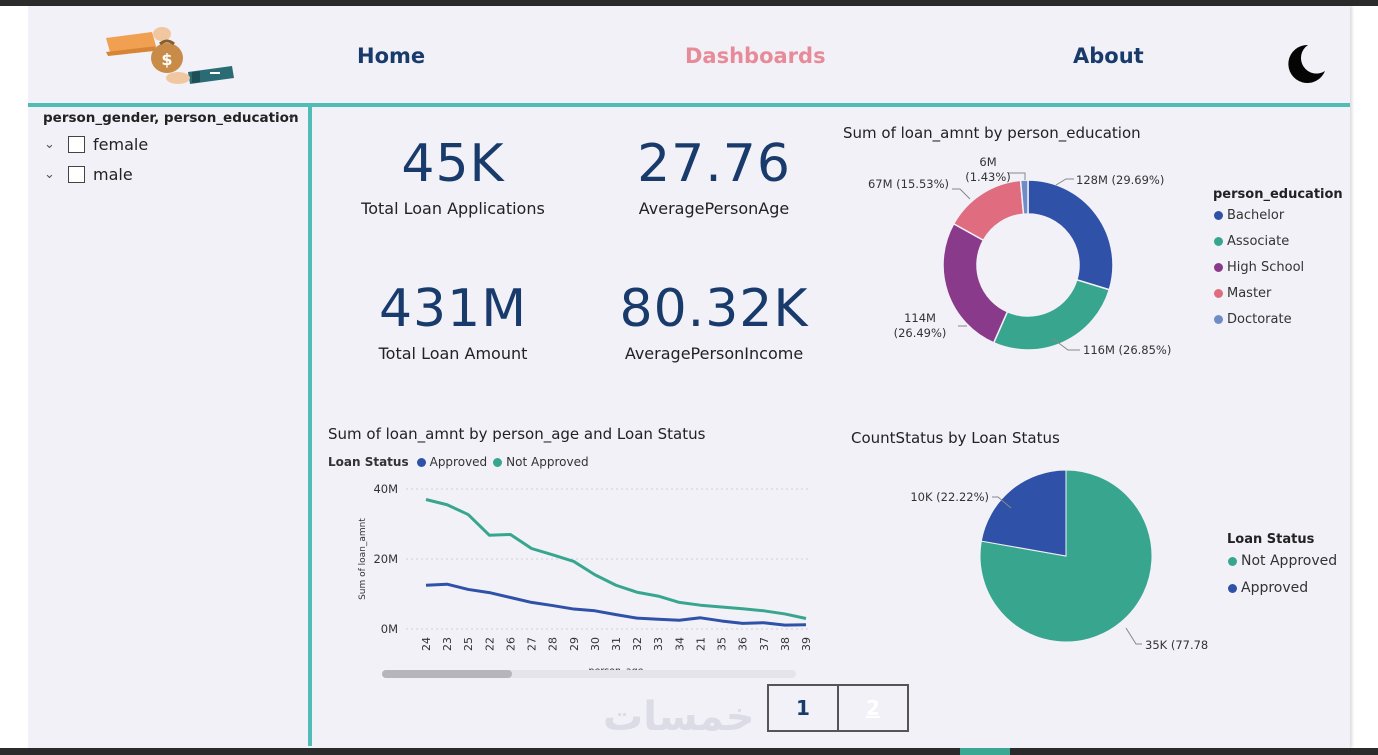  I want to click on x-tick-label: 28, so click(553, 644).